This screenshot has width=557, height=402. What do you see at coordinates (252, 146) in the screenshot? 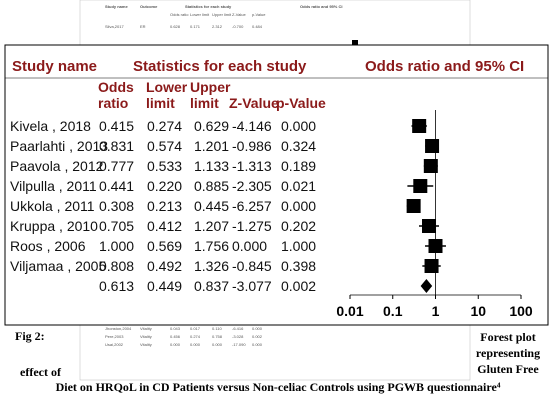
I see `cell: -0.986` at bounding box center [252, 146].